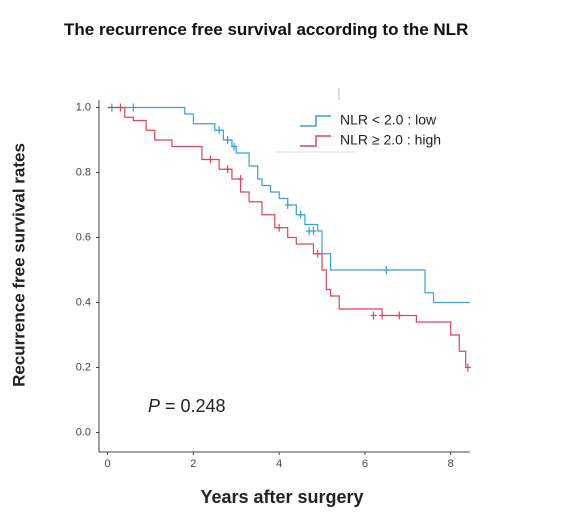 The image size is (566, 512). Describe the element at coordinates (83, 107) in the screenshot. I see `y-tick-label: 1.0` at that location.